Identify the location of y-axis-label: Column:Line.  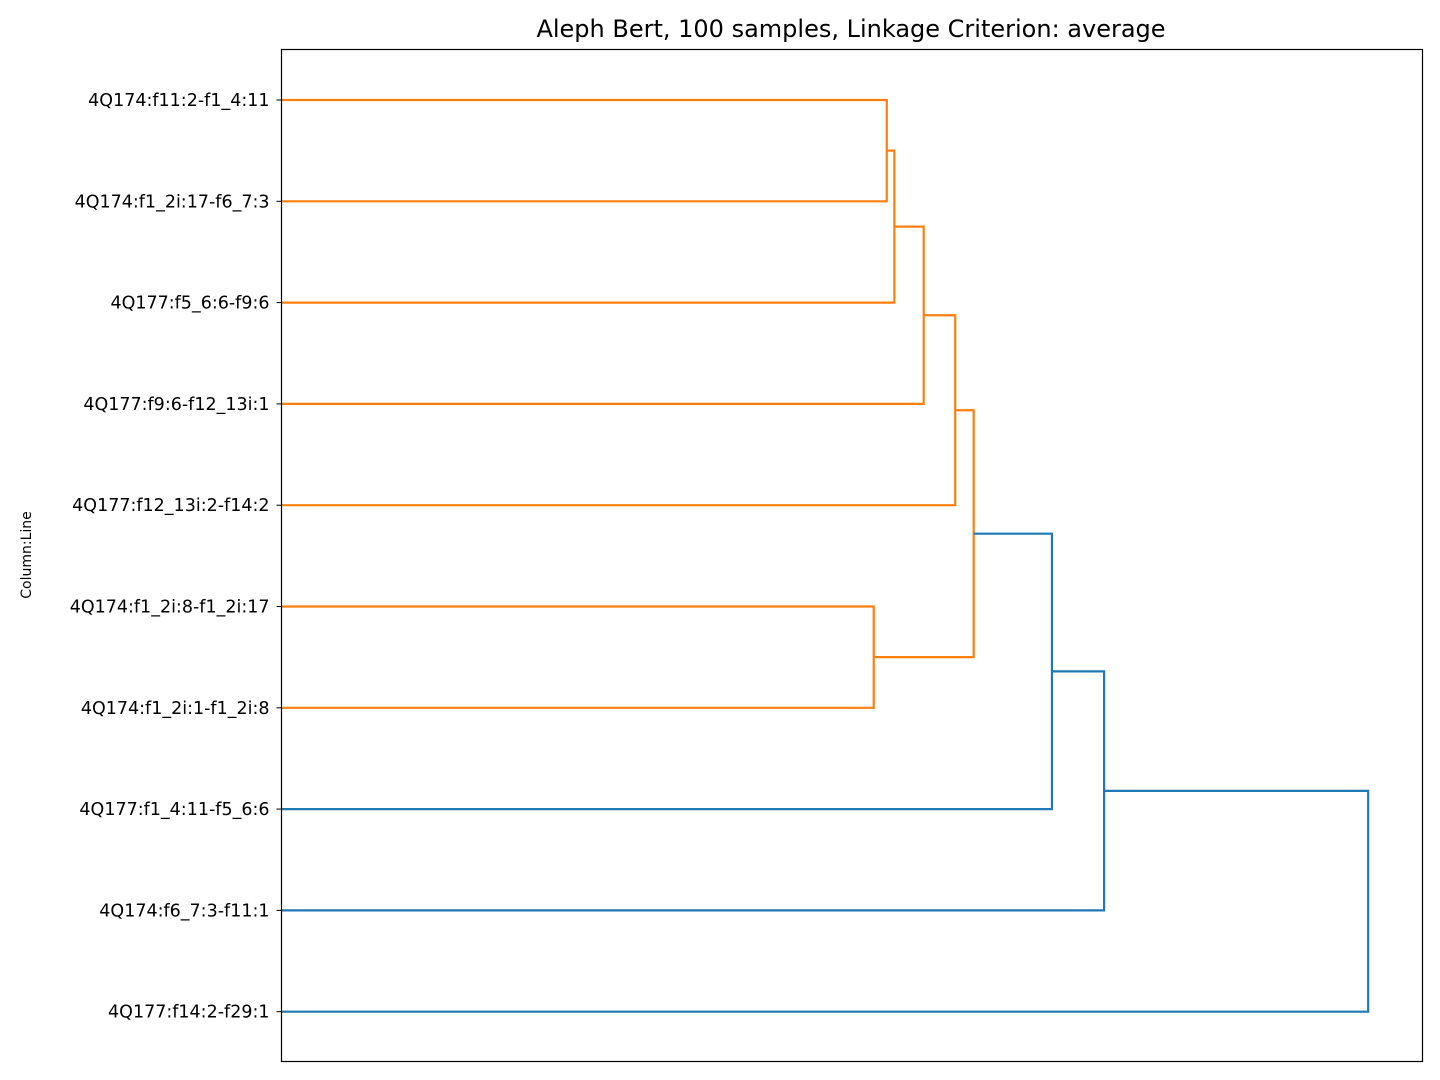
(27, 555).